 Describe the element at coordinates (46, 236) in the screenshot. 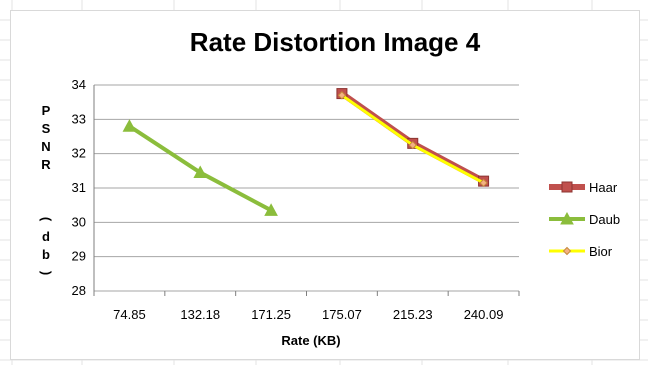

I see `y-axis-title-letter: d` at that location.